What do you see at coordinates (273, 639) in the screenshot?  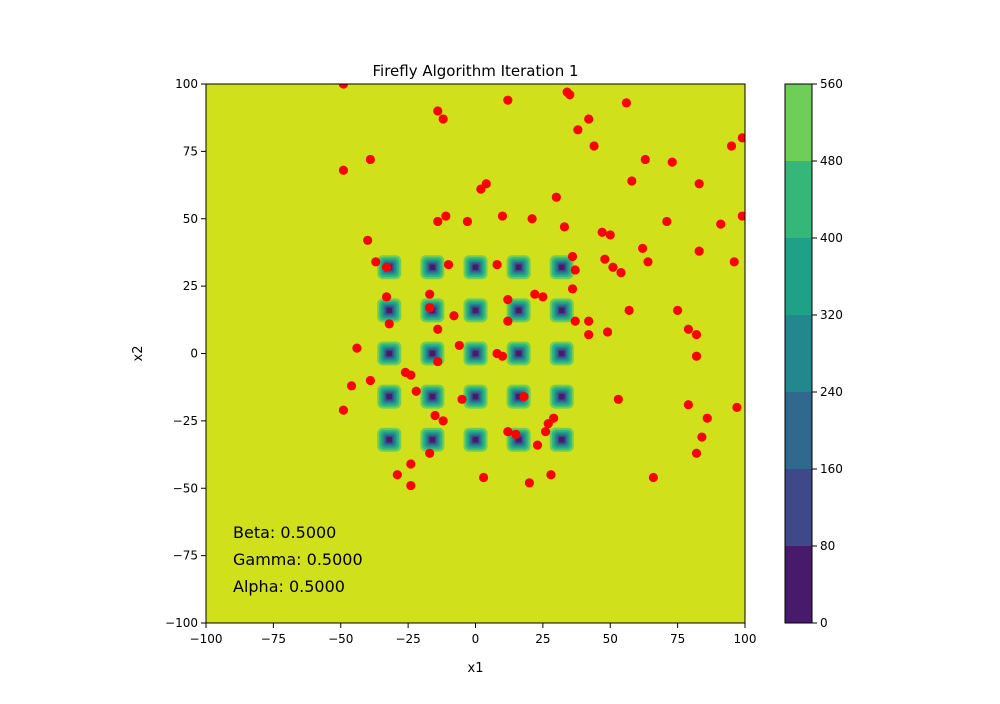 I see `x-tick-label: −75` at bounding box center [273, 639].